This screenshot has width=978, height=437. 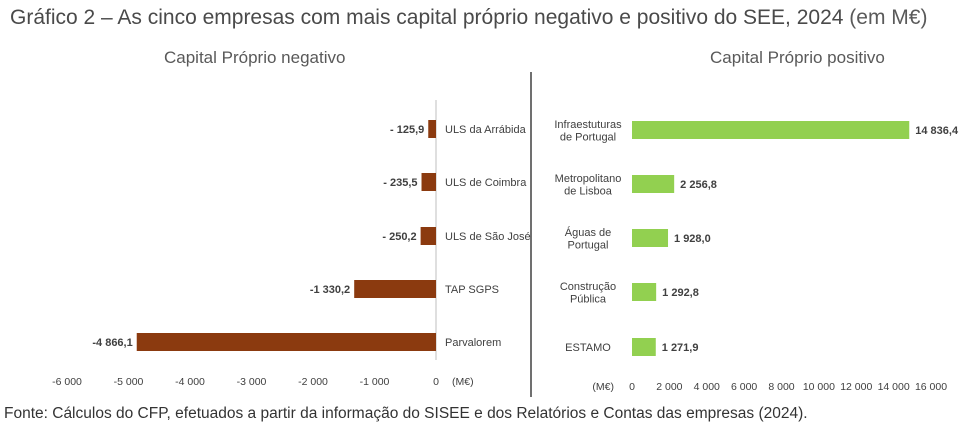 I want to click on tick-label: -1 000, so click(x=375, y=382).